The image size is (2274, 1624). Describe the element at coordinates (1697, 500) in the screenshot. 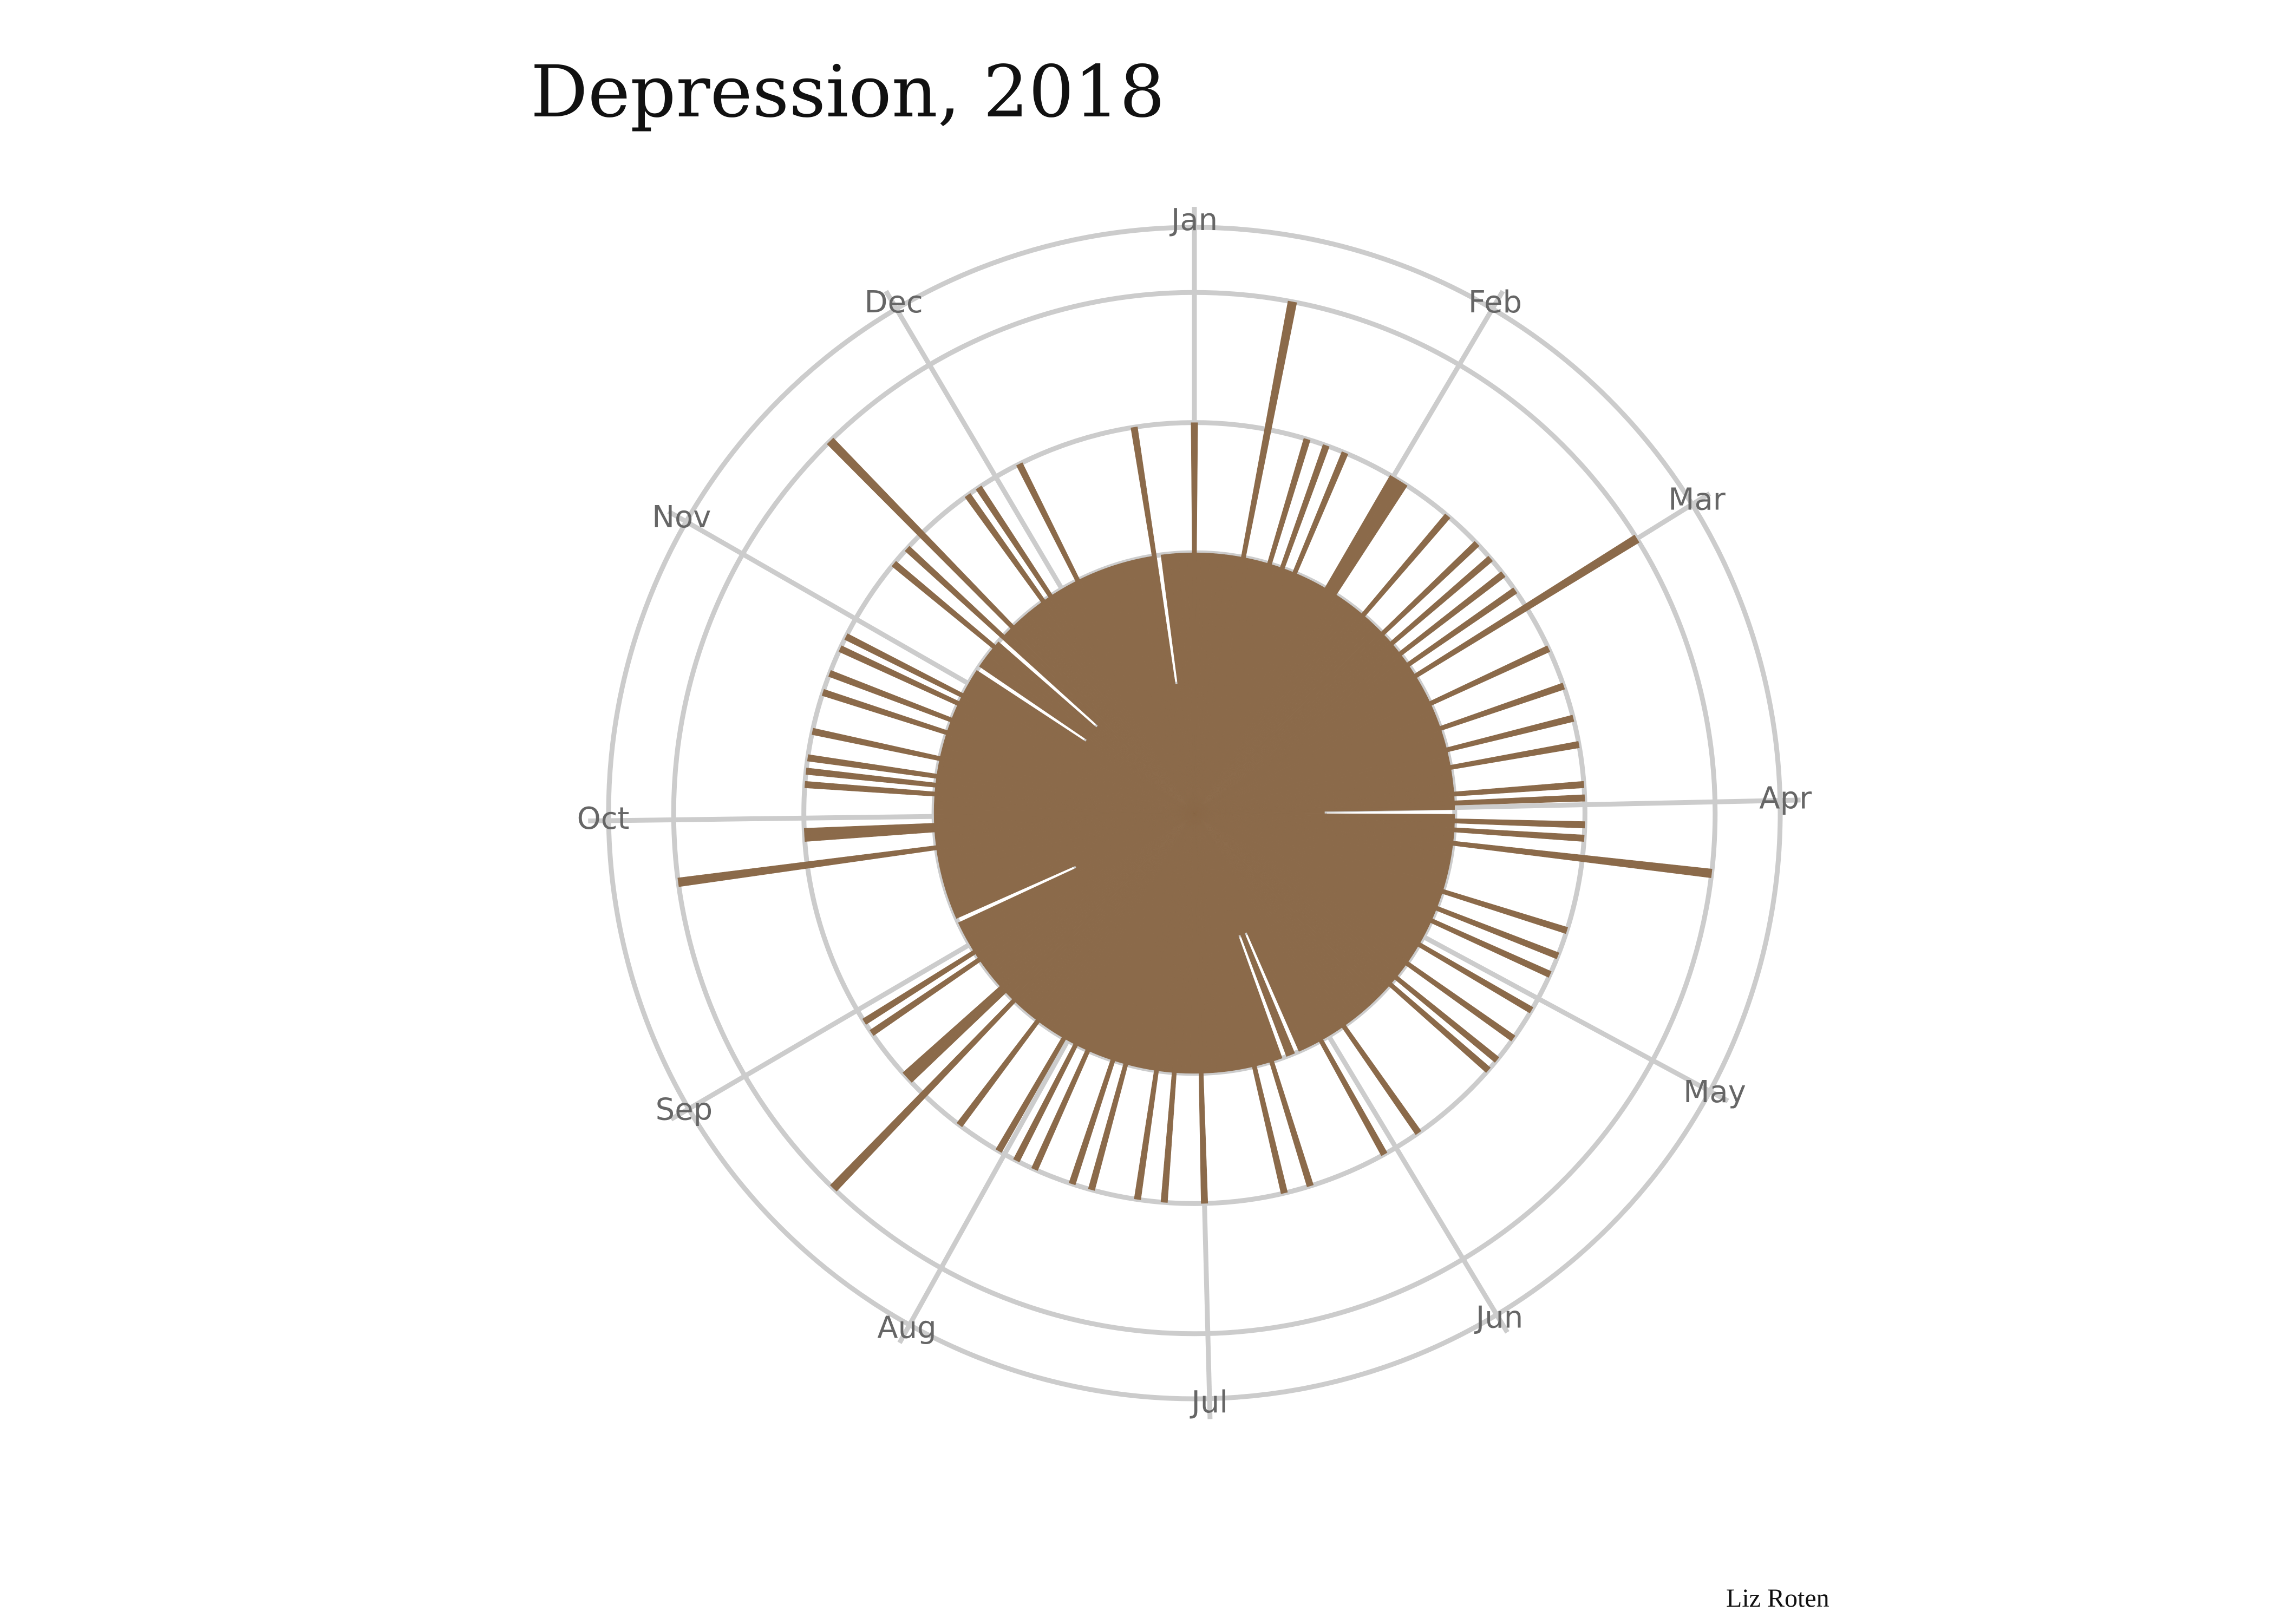

I see `angular-tick-label: Mar` at that location.